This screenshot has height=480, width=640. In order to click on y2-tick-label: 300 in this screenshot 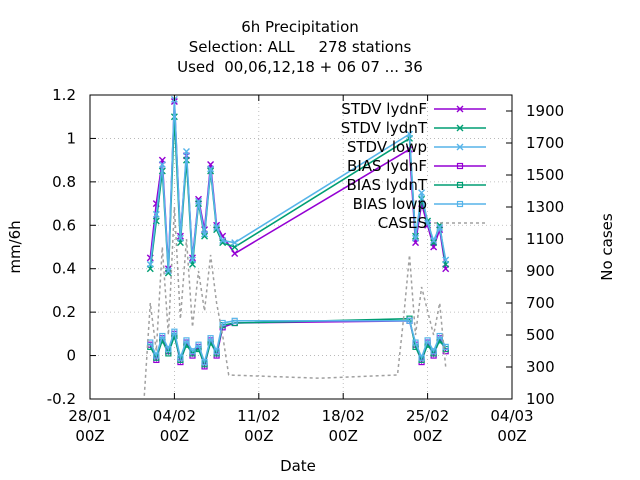, I will do `click(540, 367)`.